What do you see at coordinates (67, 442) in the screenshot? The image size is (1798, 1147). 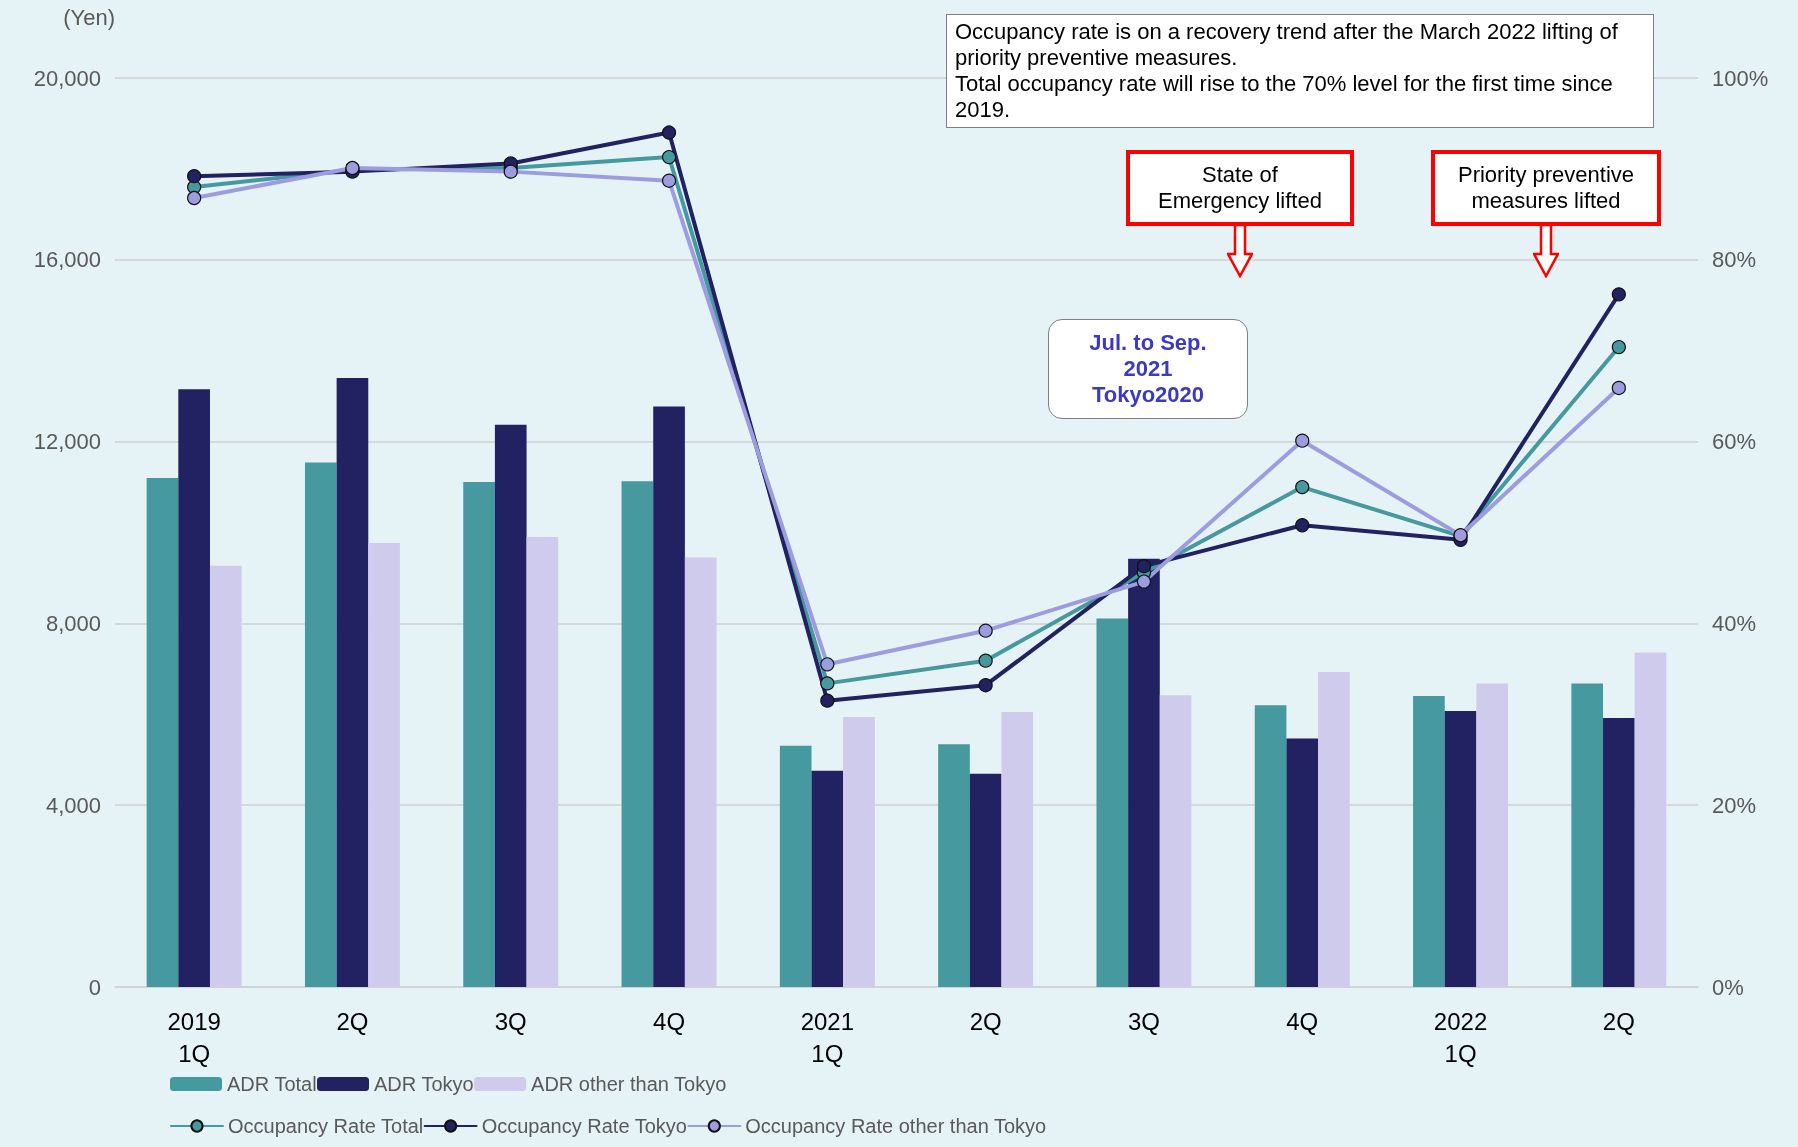 I see `y-tick-label: 12,000` at bounding box center [67, 442].